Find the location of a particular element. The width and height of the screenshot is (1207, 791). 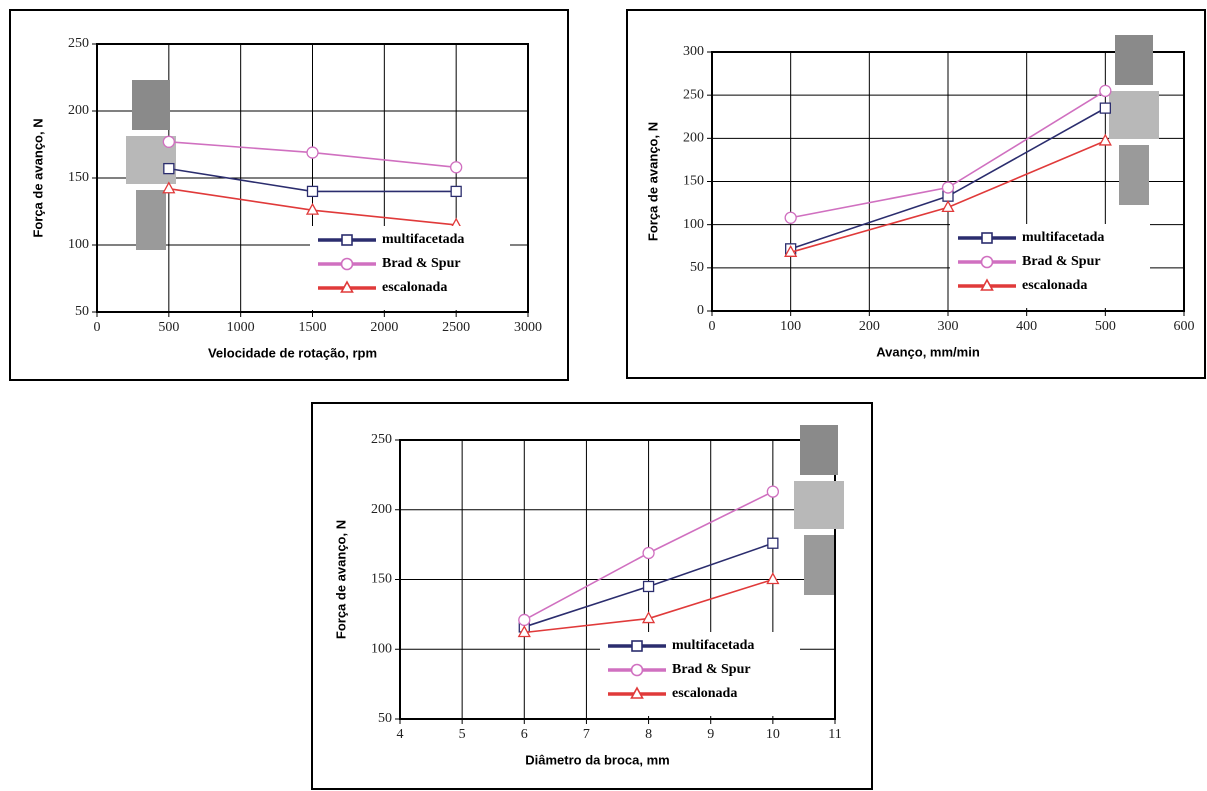

y-tick-label: 0 is located at coordinates (700, 310).